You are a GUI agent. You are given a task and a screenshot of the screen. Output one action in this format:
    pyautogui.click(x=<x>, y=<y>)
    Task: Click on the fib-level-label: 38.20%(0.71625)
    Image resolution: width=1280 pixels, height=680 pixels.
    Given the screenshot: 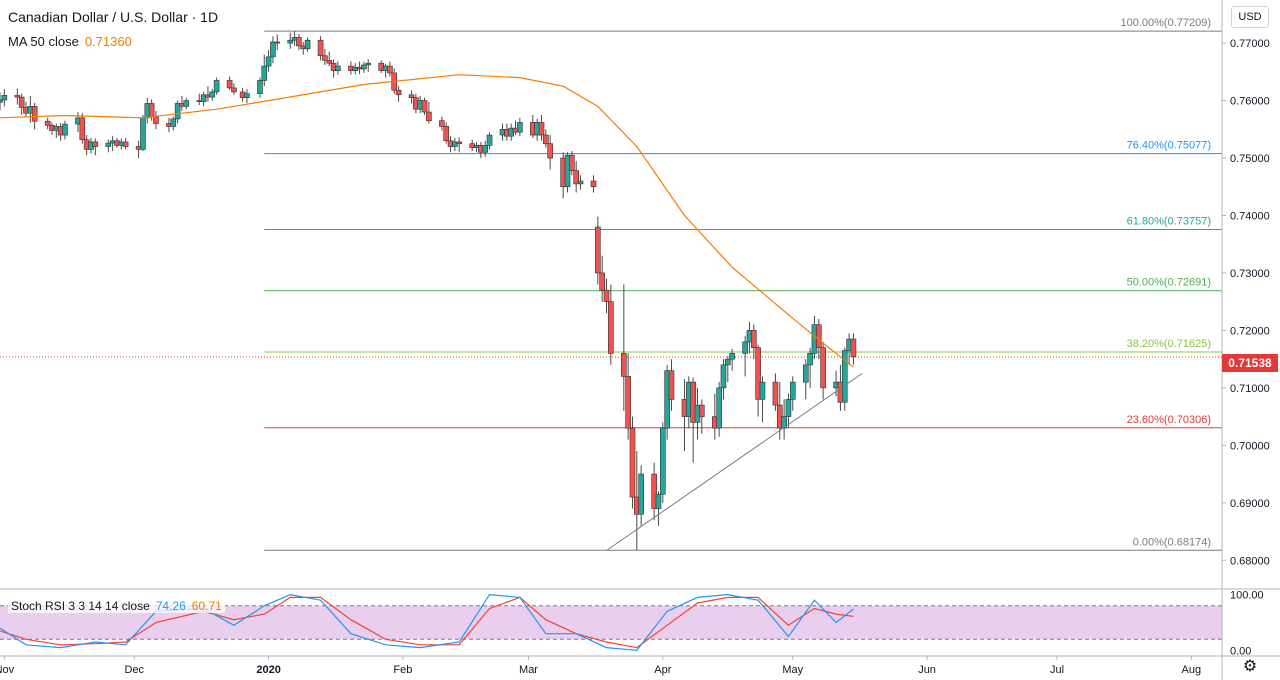 What is the action you would take?
    pyautogui.click(x=1169, y=344)
    